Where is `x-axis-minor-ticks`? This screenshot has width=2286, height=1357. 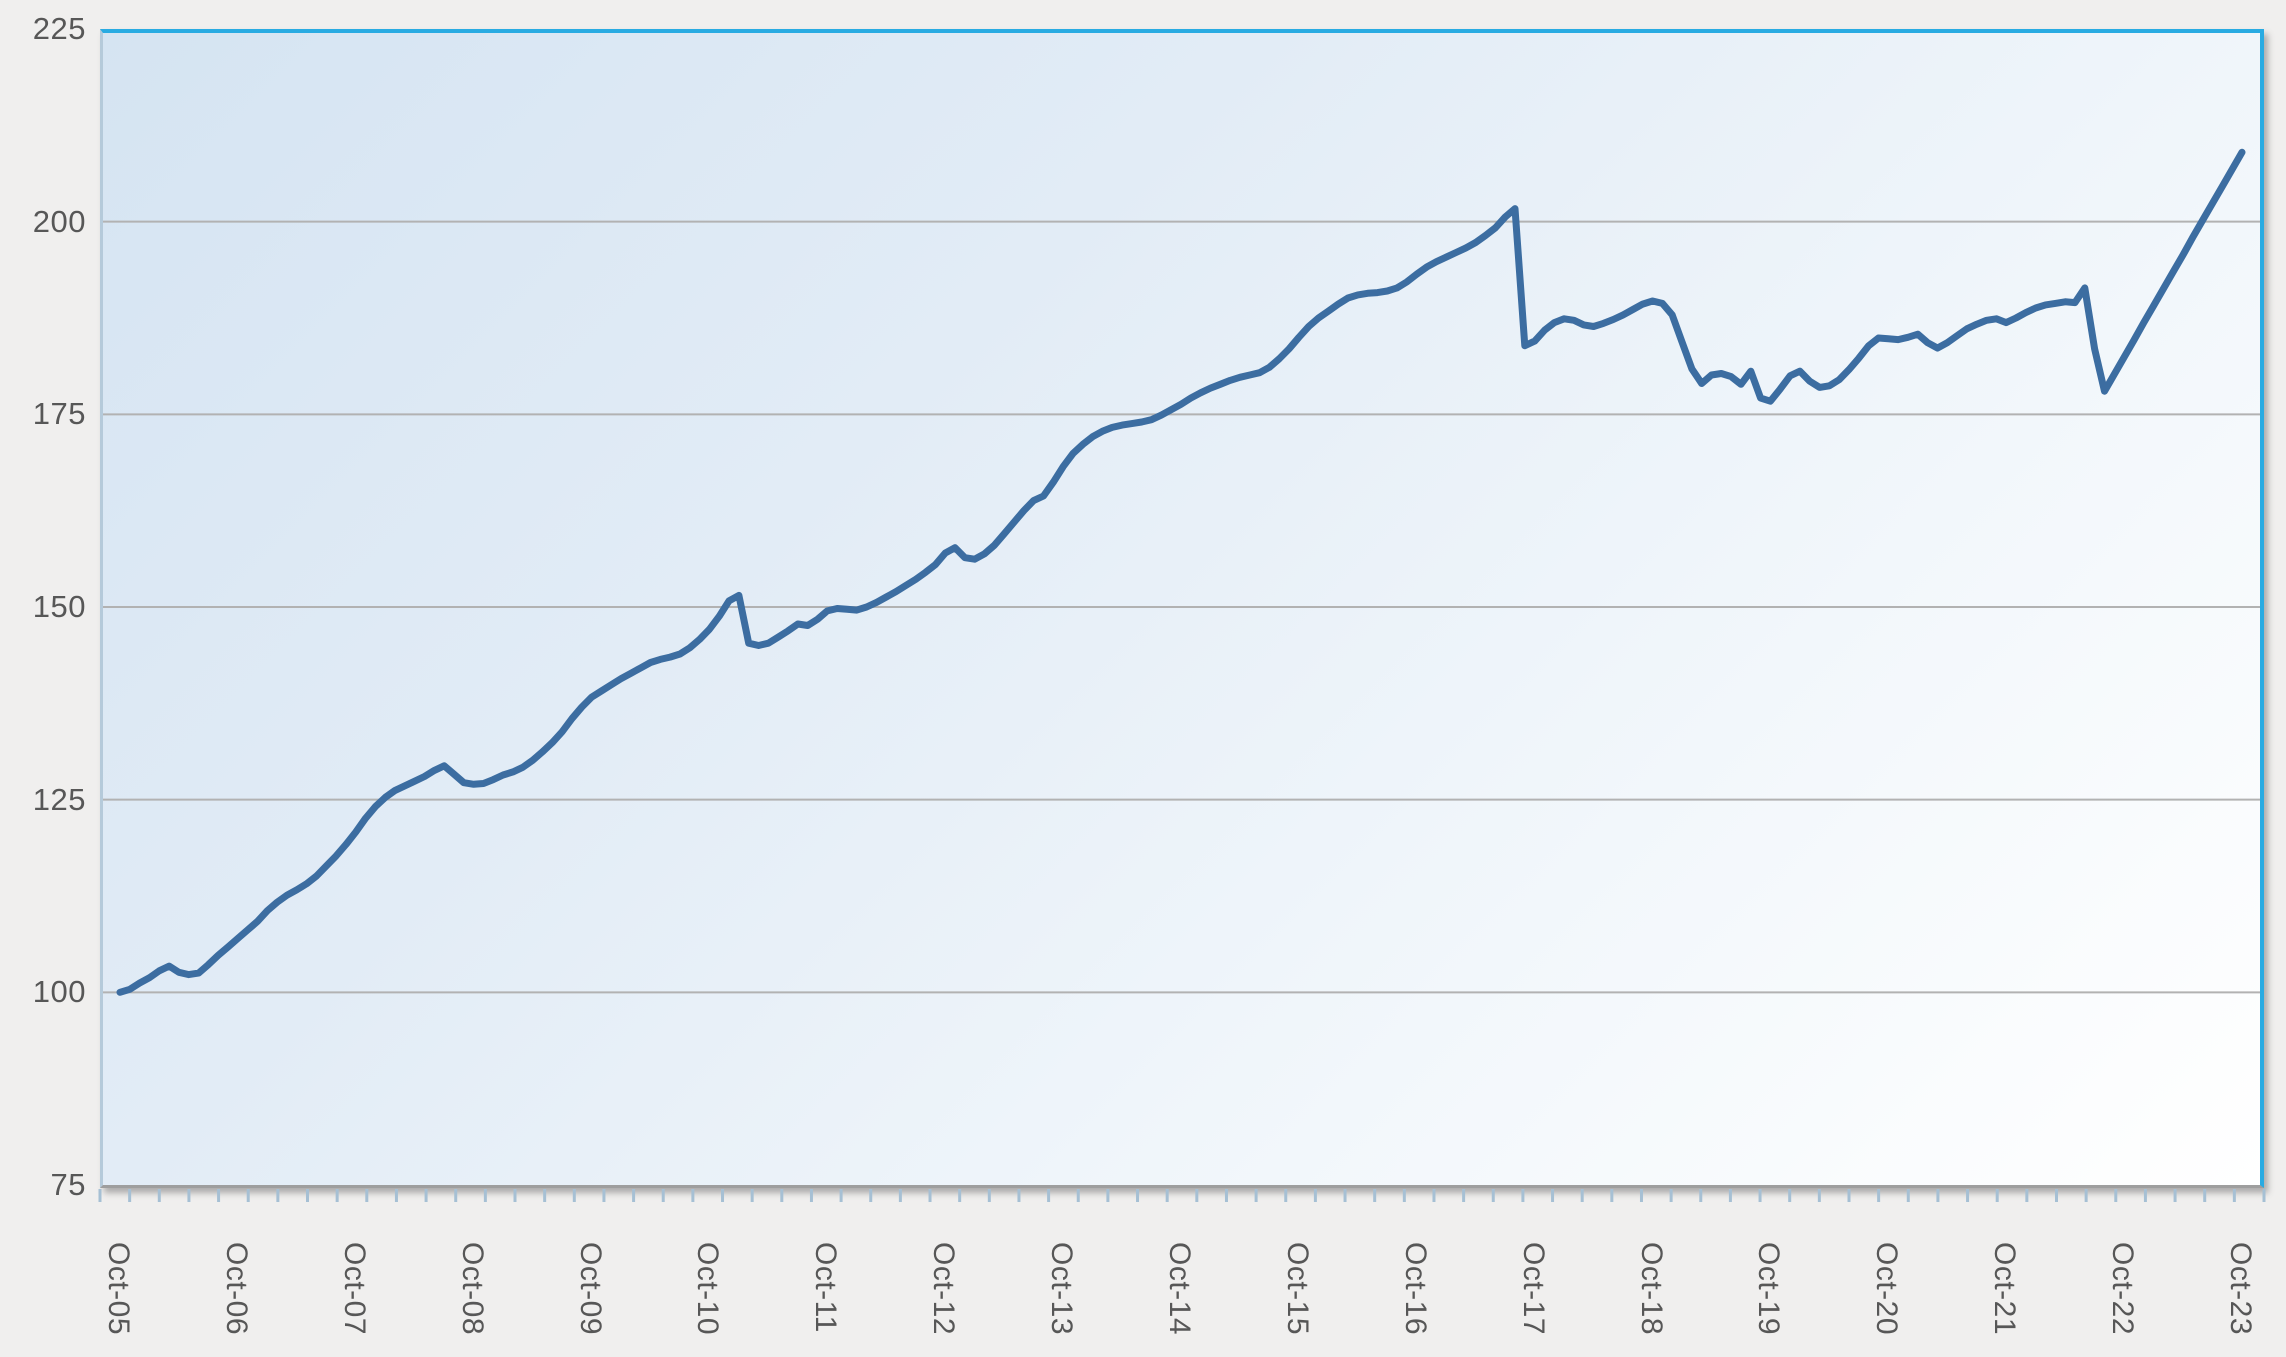
x-axis-minor-ticks is located at coordinates (1182, 1195).